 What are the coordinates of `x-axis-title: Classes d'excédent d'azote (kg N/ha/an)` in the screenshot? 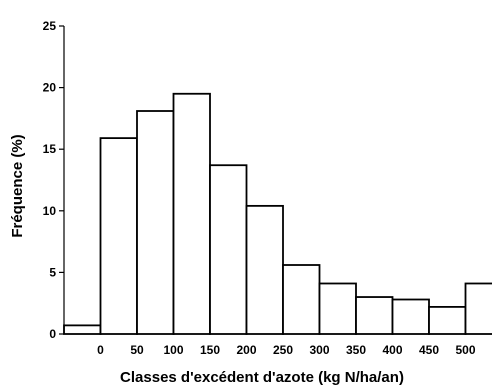 It's located at (262, 377).